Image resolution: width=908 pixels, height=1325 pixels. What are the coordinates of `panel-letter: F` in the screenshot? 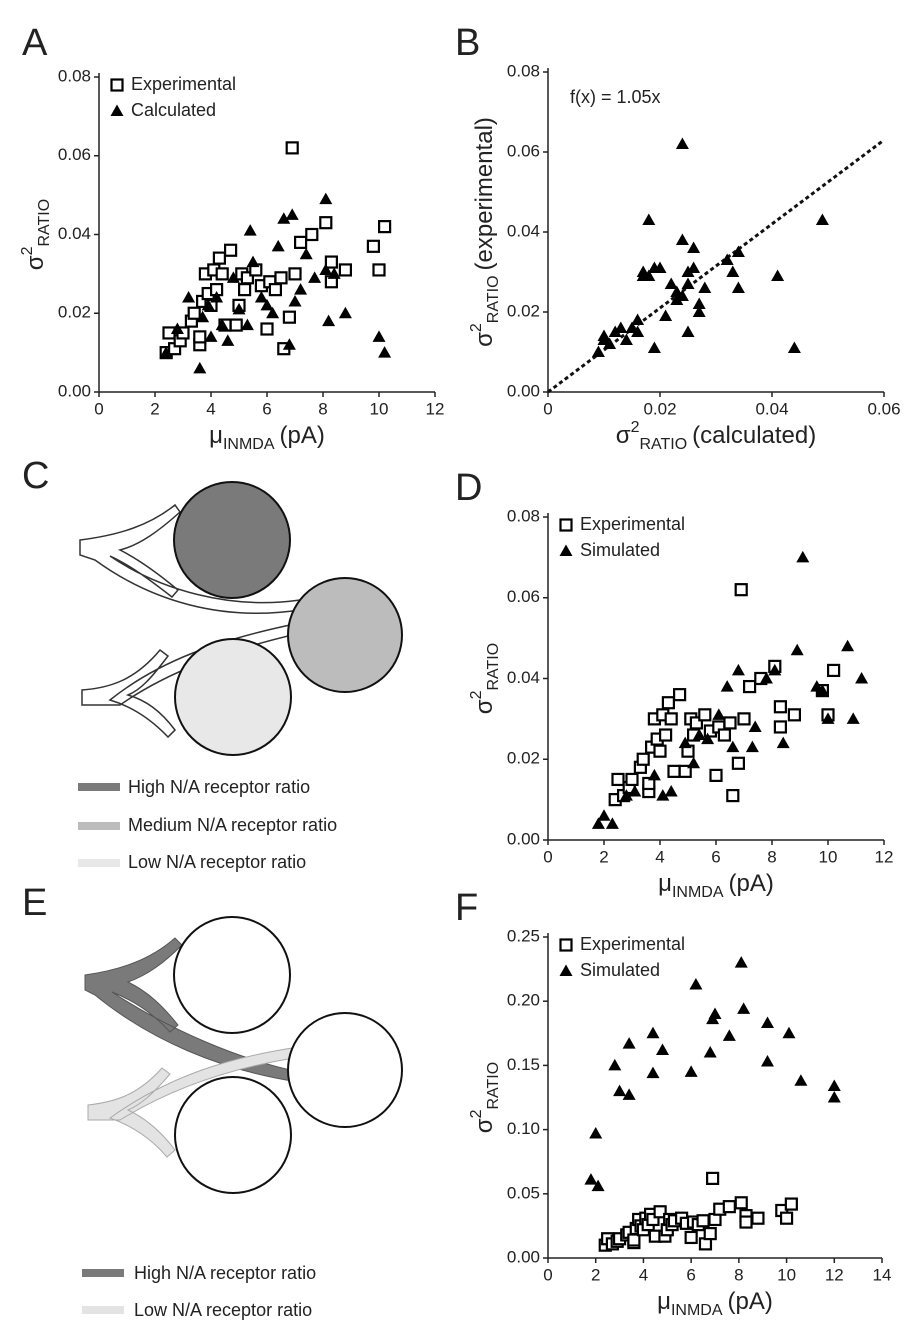 It's located at (466, 908).